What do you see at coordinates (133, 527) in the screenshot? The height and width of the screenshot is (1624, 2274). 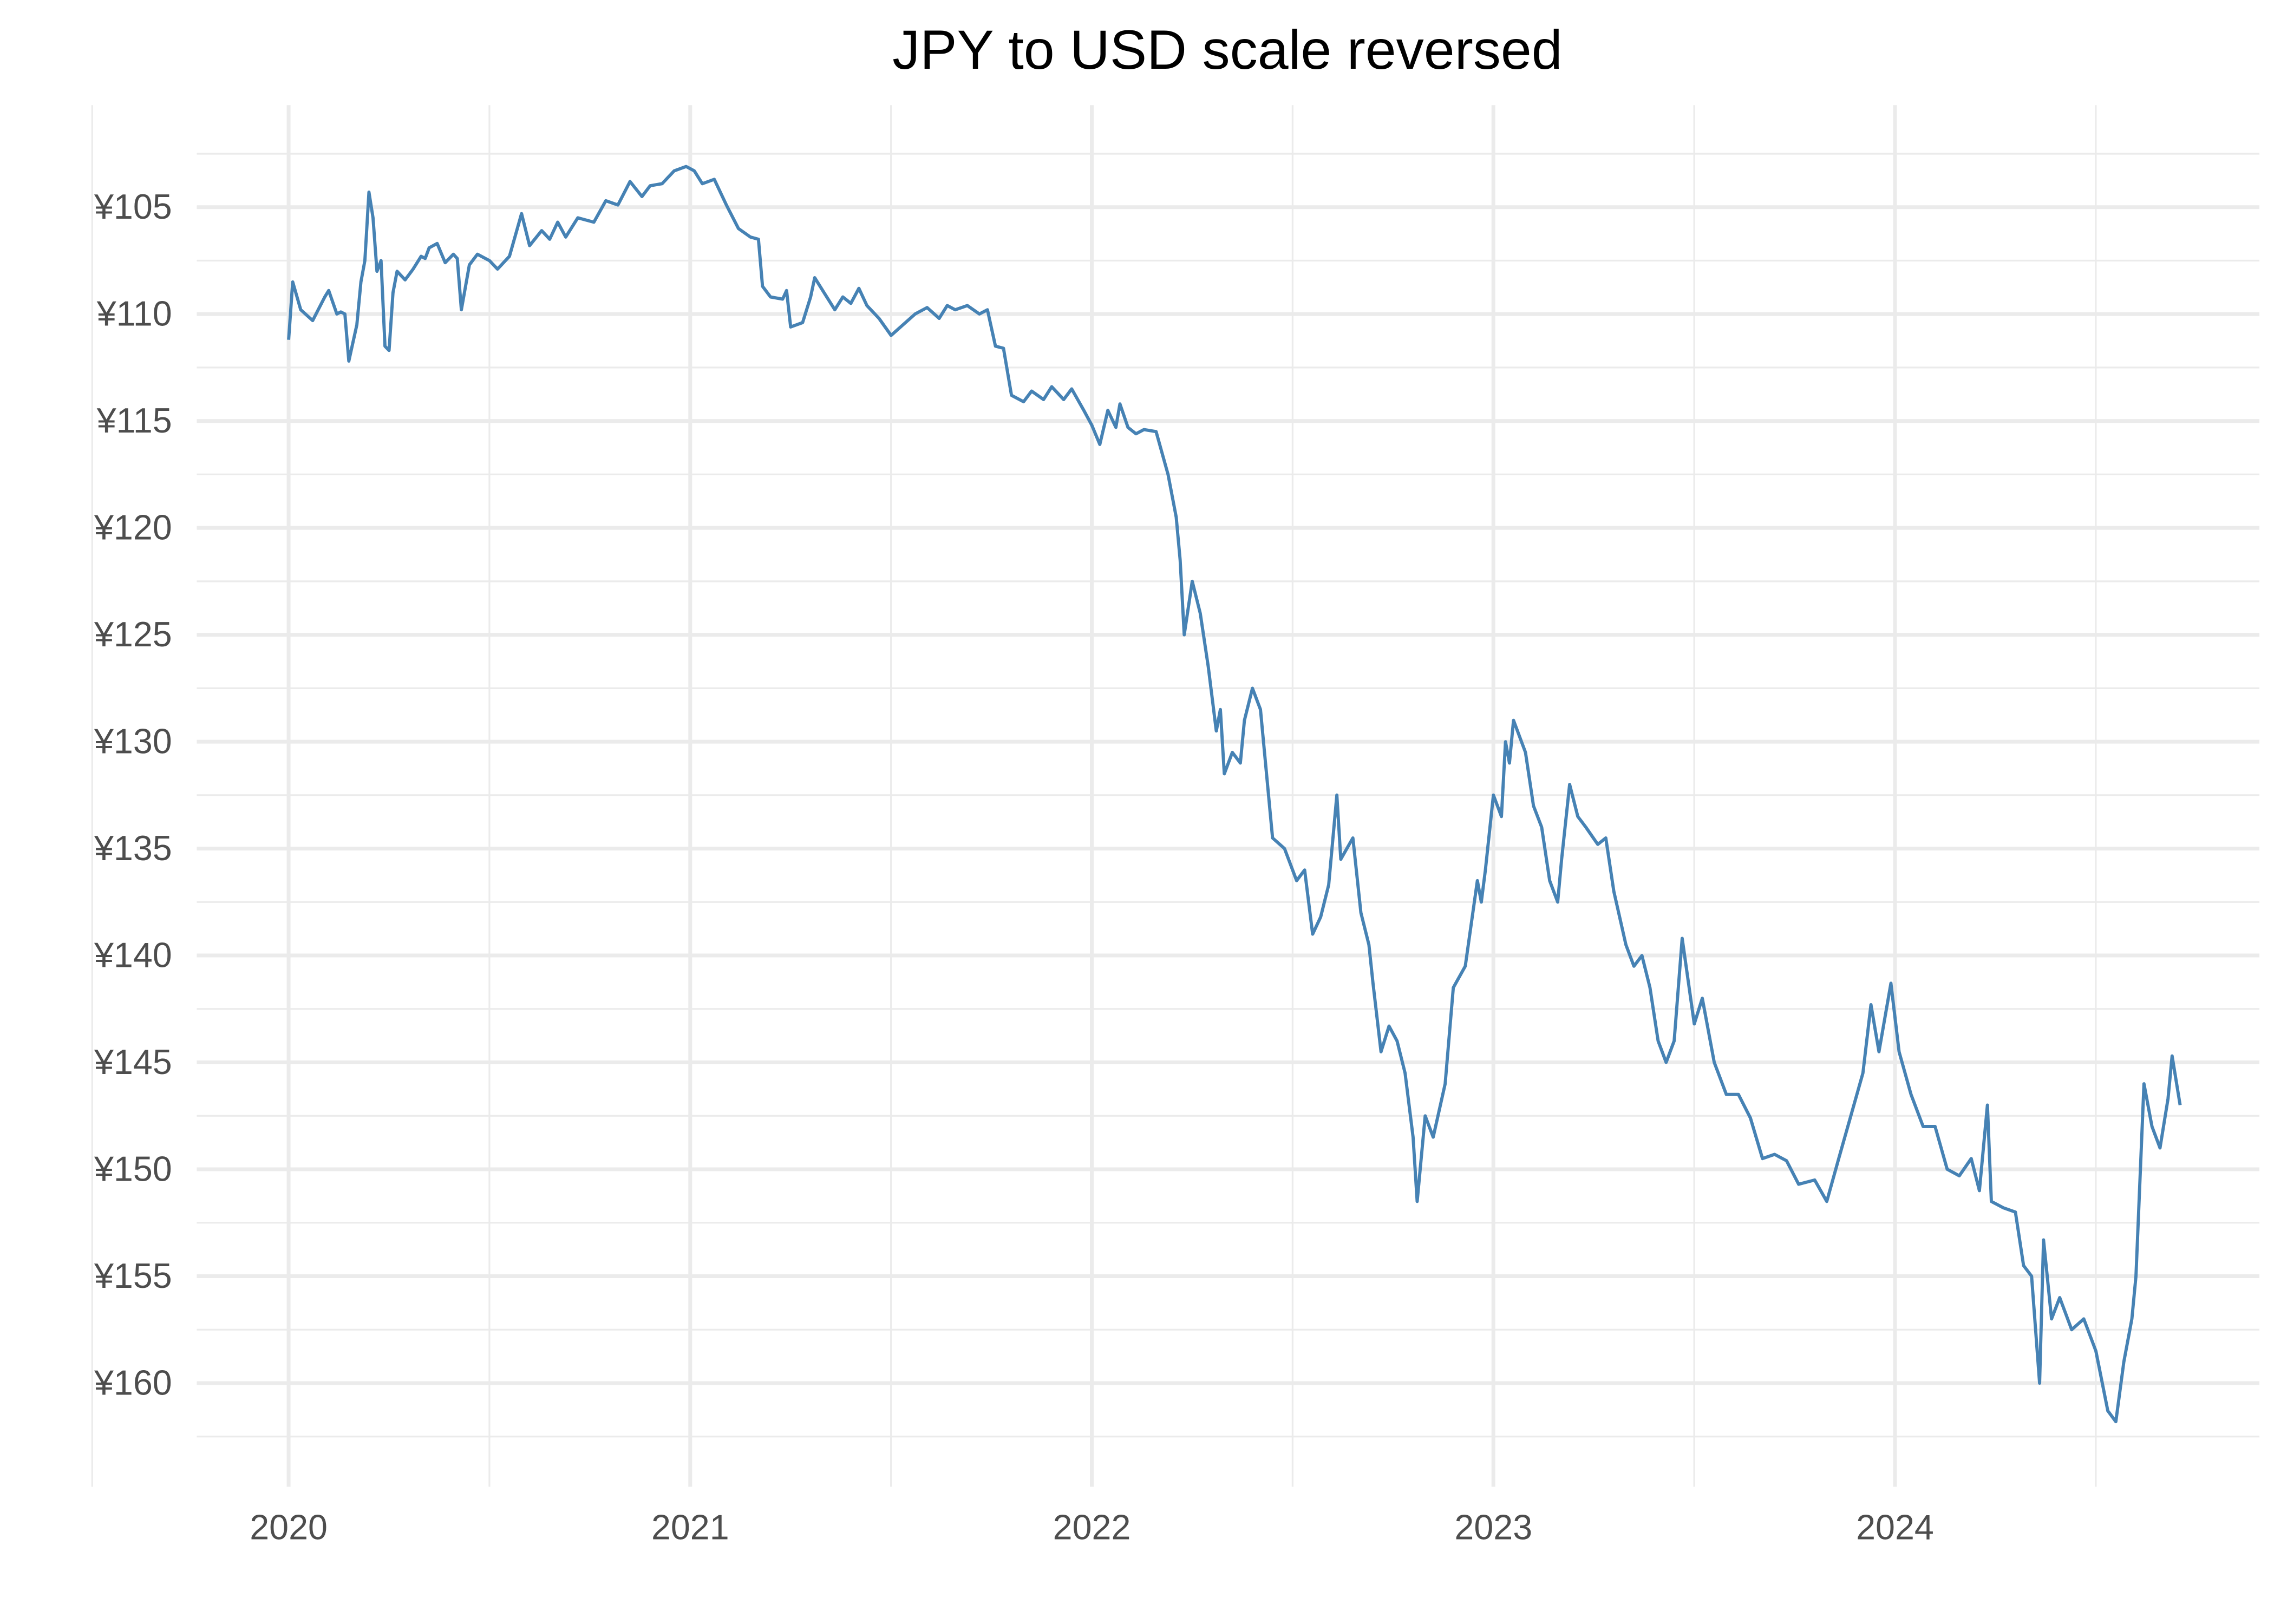 I see `y-tick-label: ¥120` at bounding box center [133, 527].